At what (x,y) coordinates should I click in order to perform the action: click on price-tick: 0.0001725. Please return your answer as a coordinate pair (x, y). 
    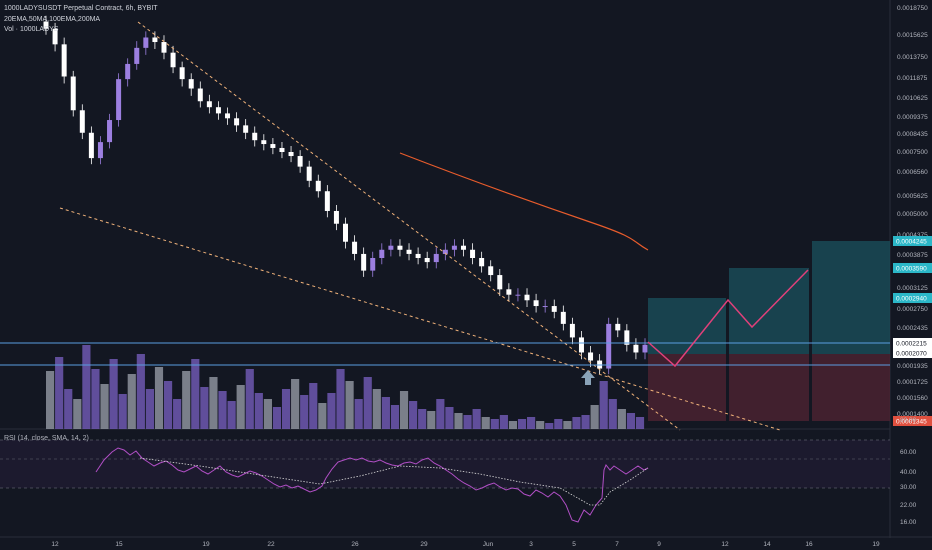
    Looking at the image, I should click on (912, 382).